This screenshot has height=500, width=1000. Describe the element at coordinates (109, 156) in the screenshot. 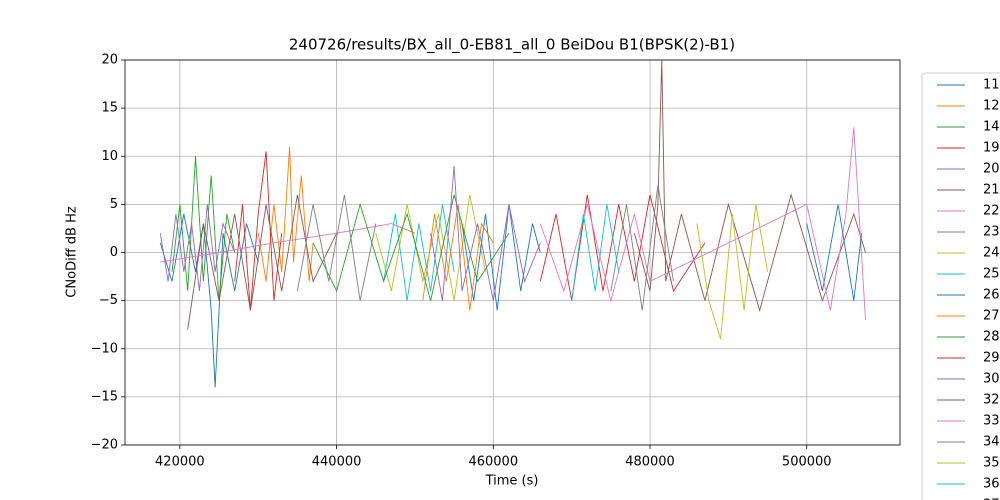

I see `y-tick-label: 10` at that location.